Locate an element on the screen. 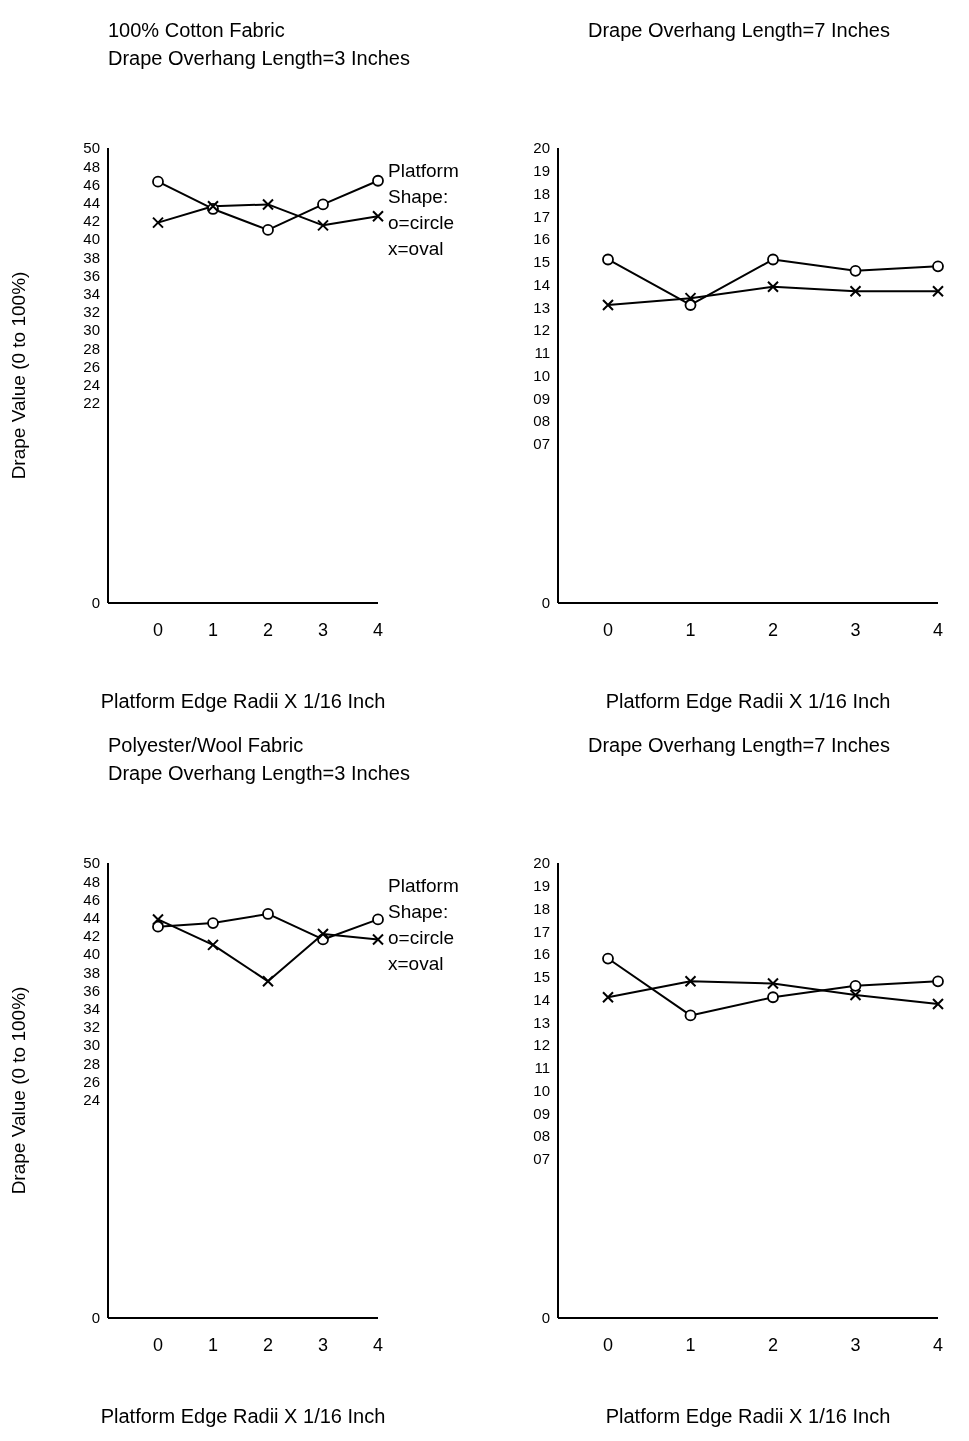  x-tick-label: 2 is located at coordinates (773, 629).